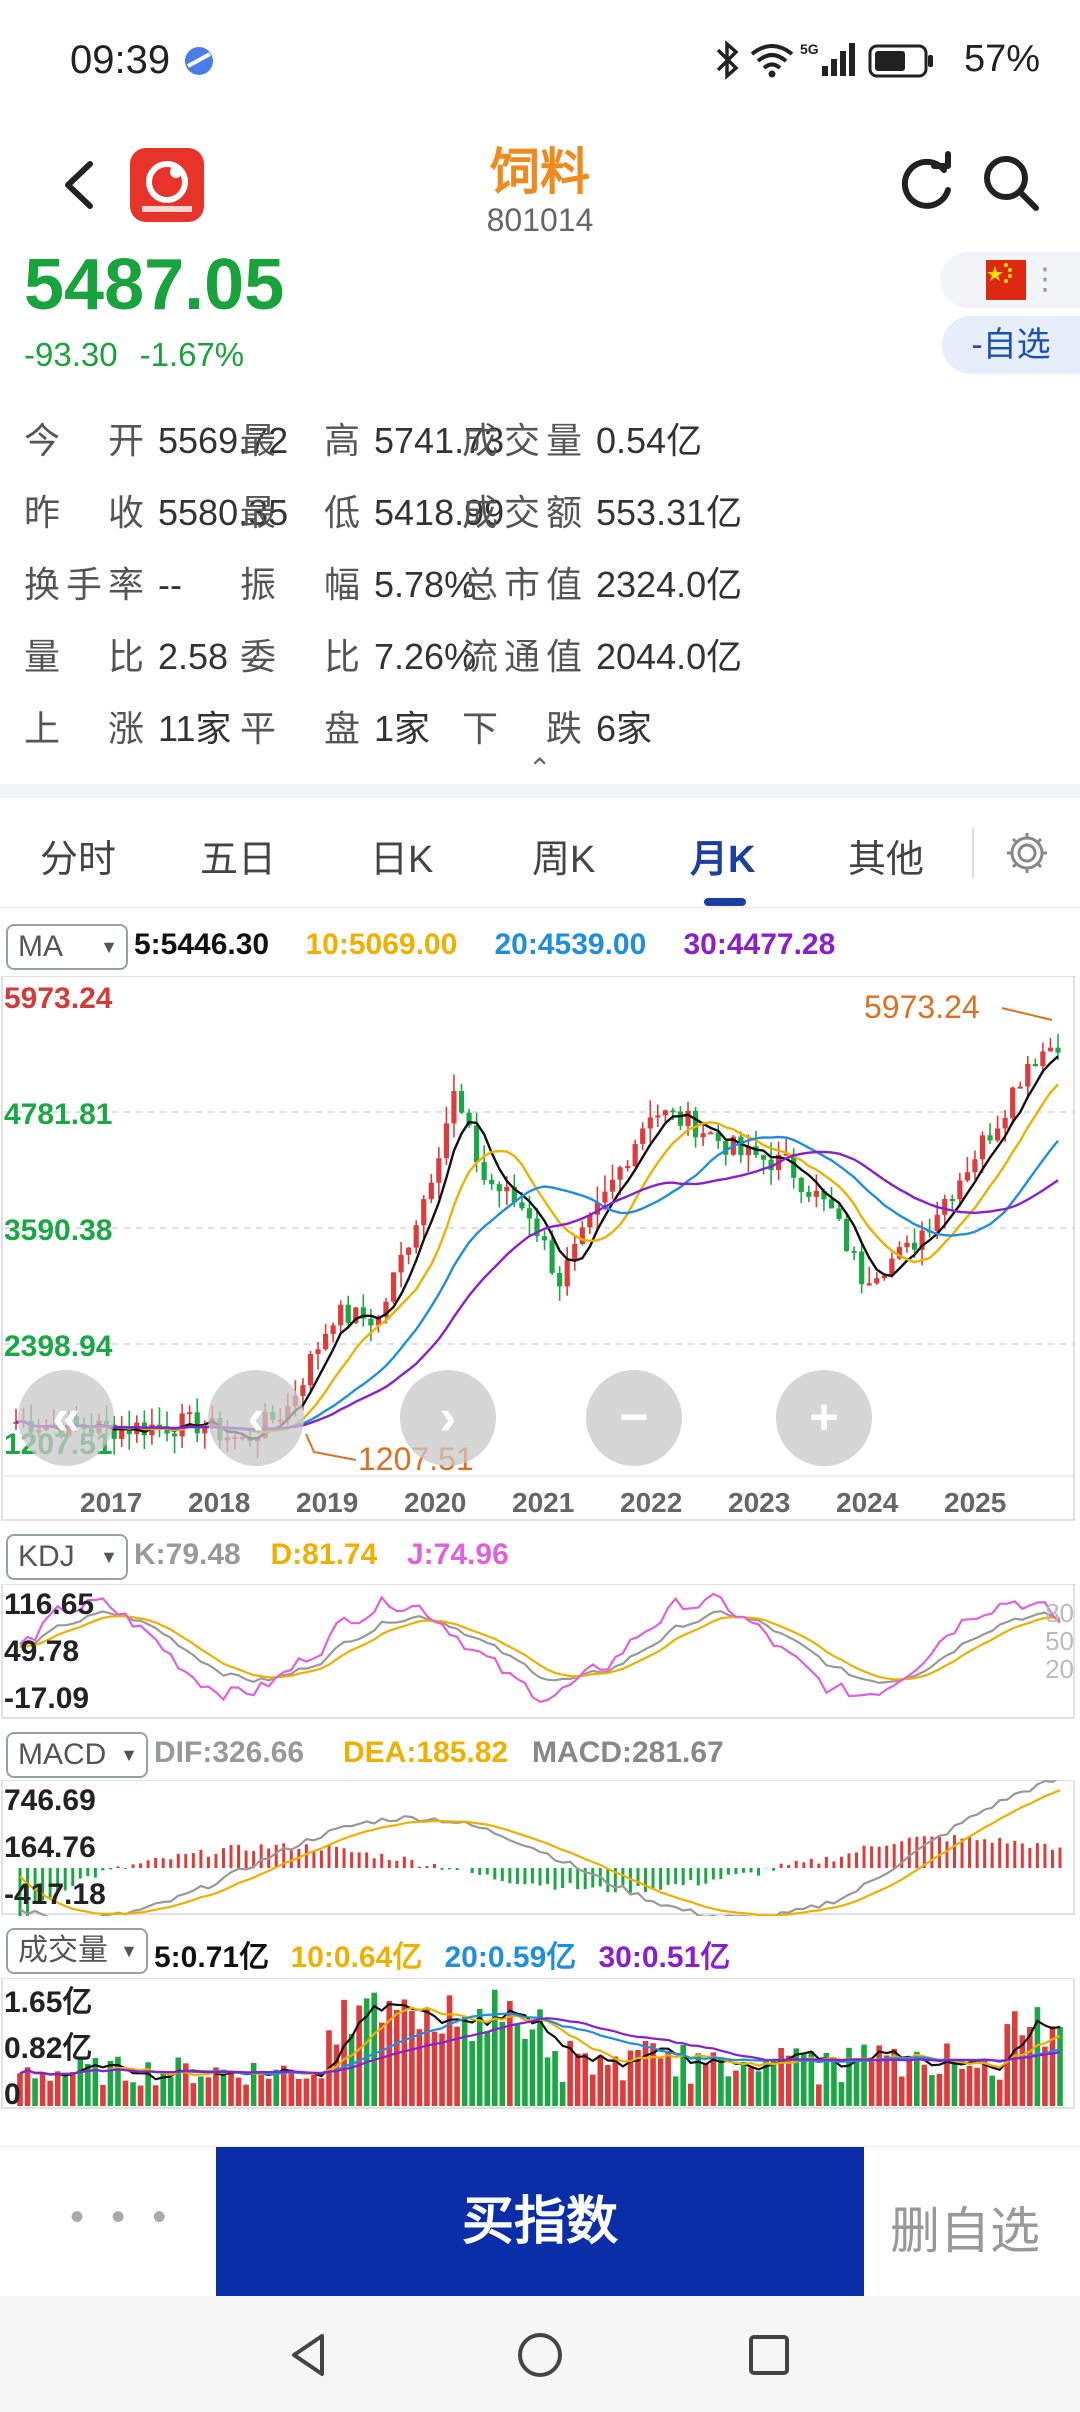 Image resolution: width=1080 pixels, height=2412 pixels. I want to click on tab-daily-k: 日K, so click(402, 860).